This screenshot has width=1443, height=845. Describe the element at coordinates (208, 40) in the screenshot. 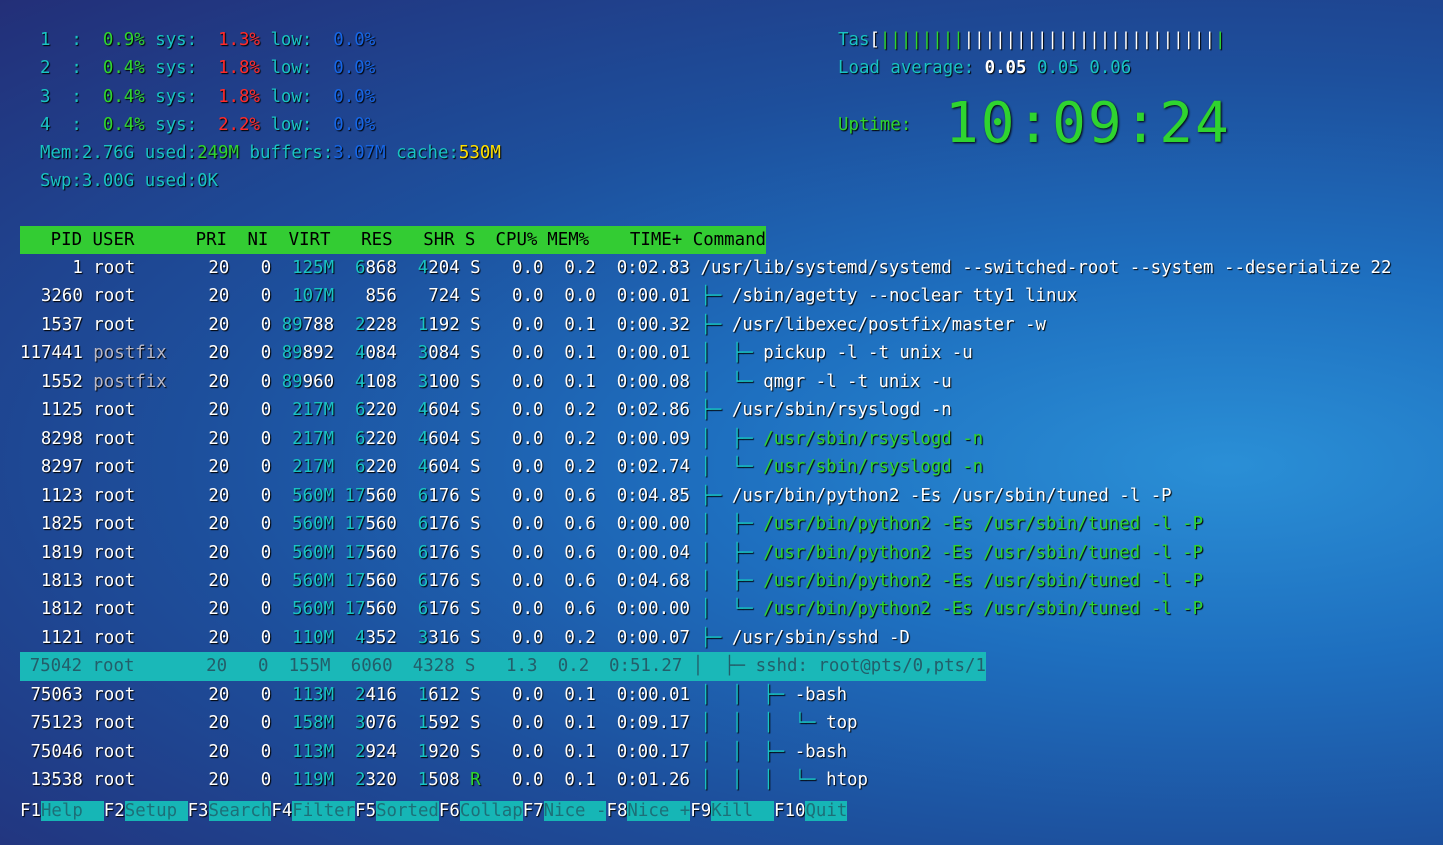

I see `cpu-meter-1: 1 : 0.9% sys: 1.3% low: 0.0%` at that location.